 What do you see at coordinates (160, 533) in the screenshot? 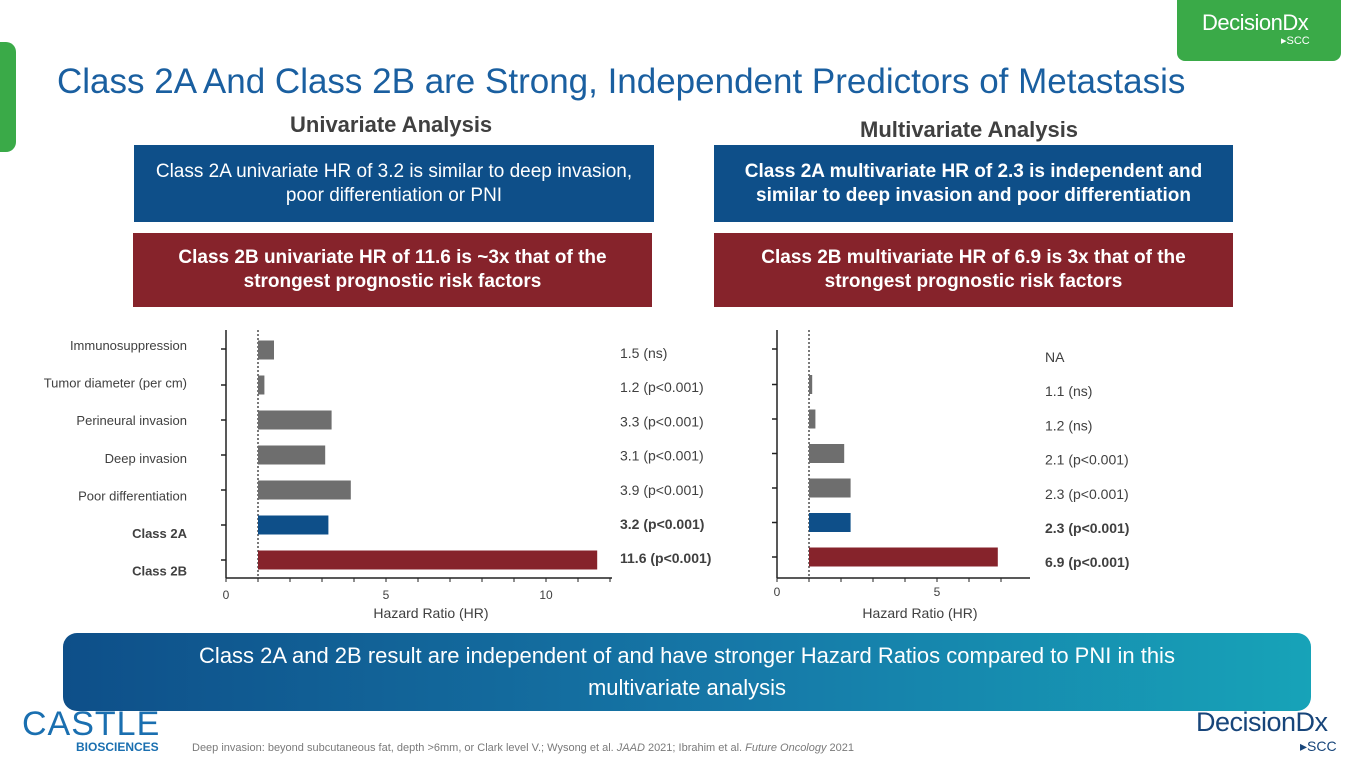
I see `category-label: Class 2A` at bounding box center [160, 533].